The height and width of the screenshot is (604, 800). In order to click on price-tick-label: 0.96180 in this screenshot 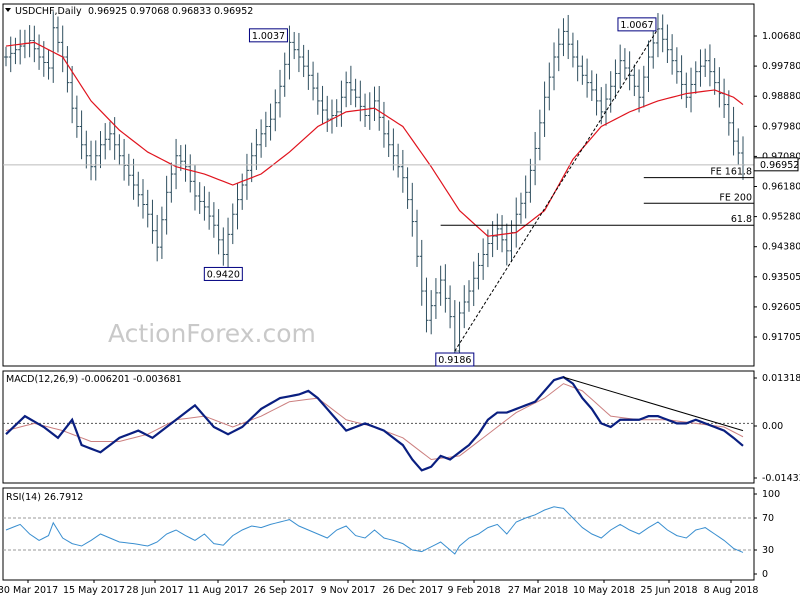, I will do `click(781, 187)`.